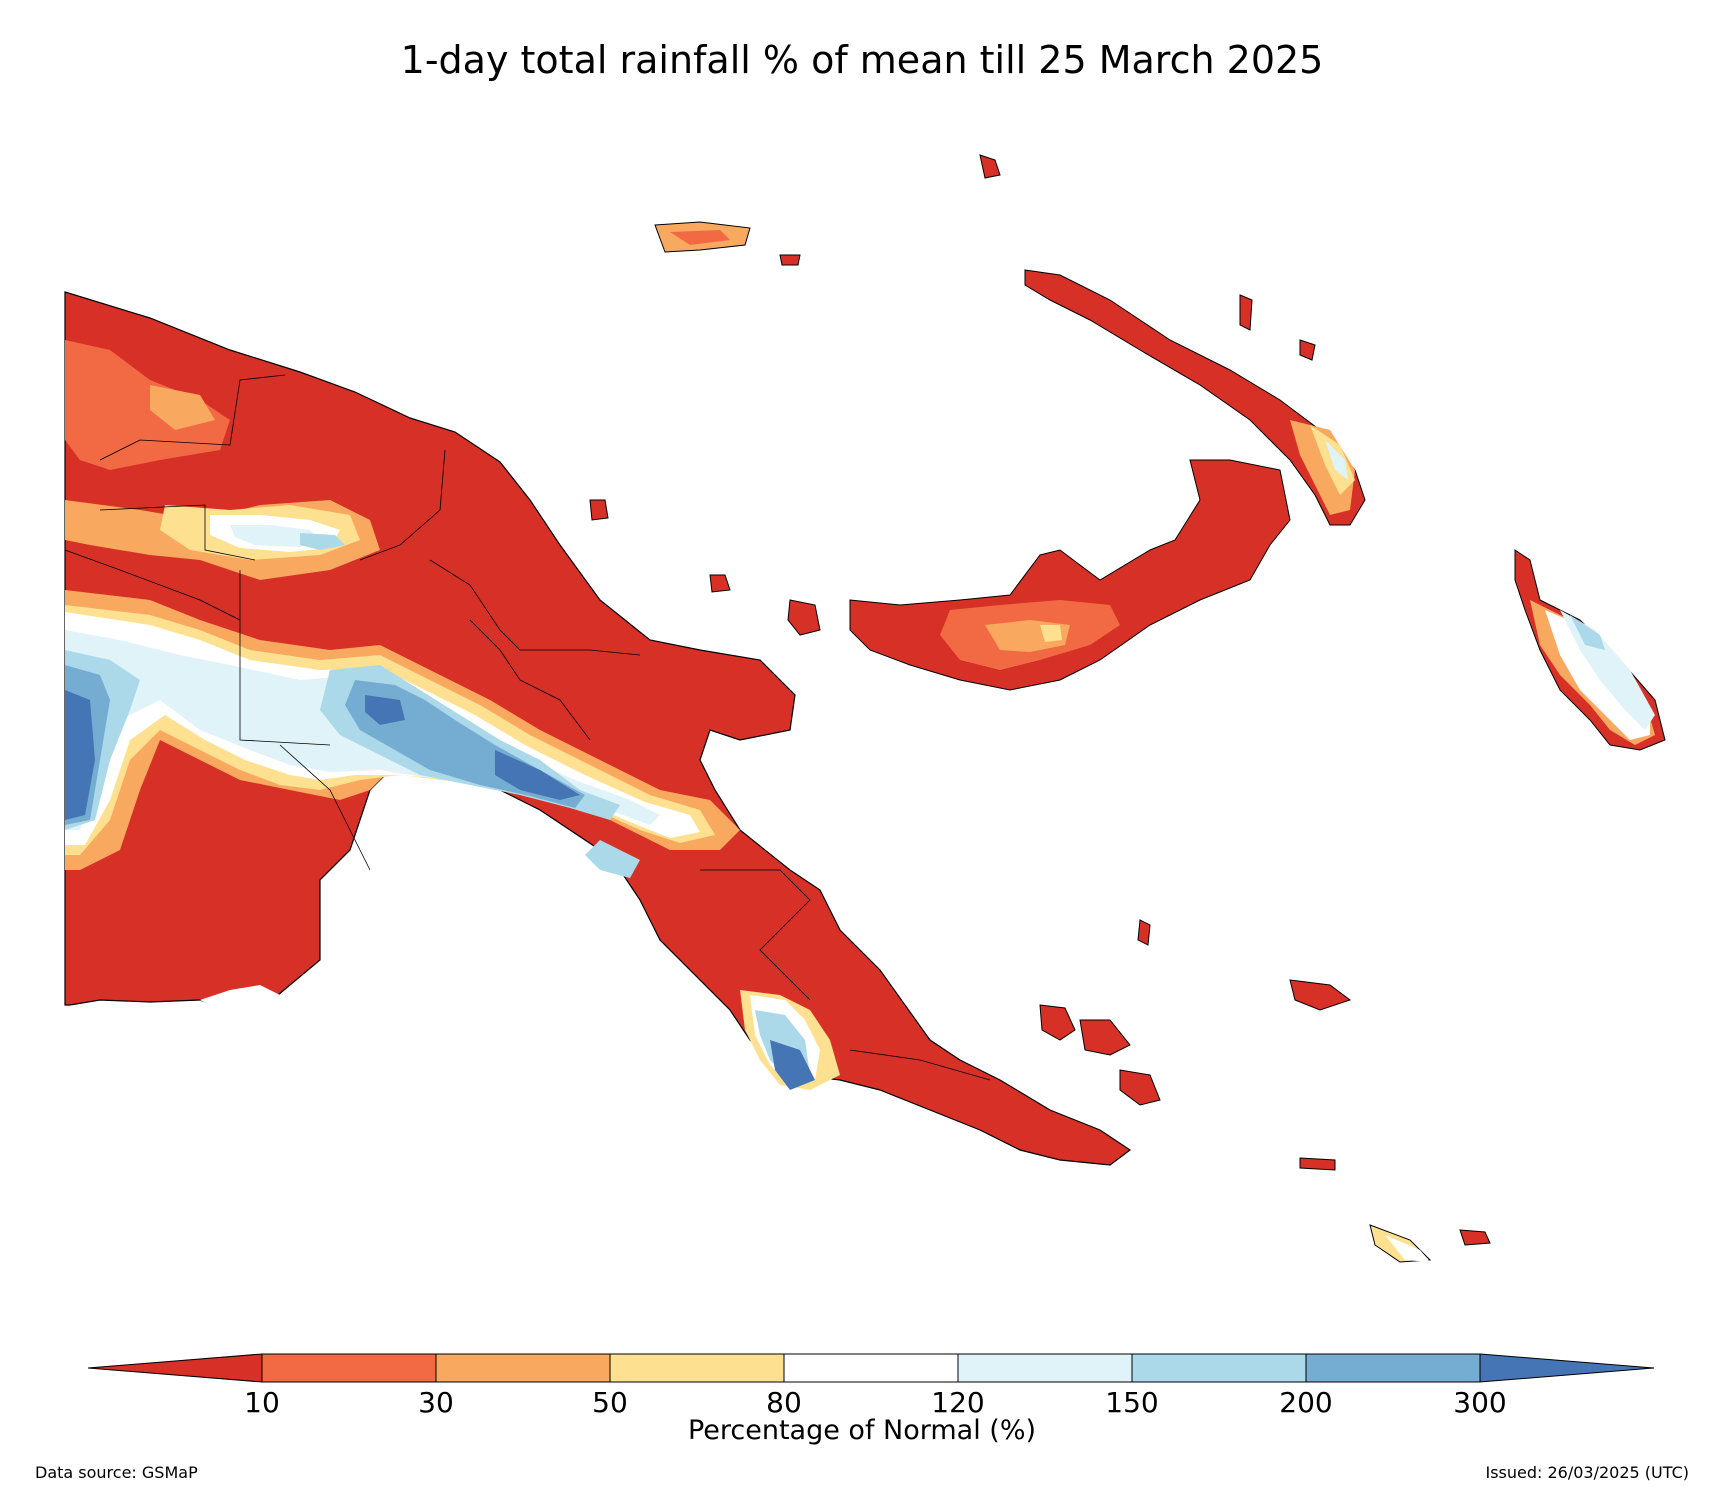 The image size is (1724, 1494). What do you see at coordinates (436, 1402) in the screenshot?
I see `colorbar-tick: 30` at bounding box center [436, 1402].